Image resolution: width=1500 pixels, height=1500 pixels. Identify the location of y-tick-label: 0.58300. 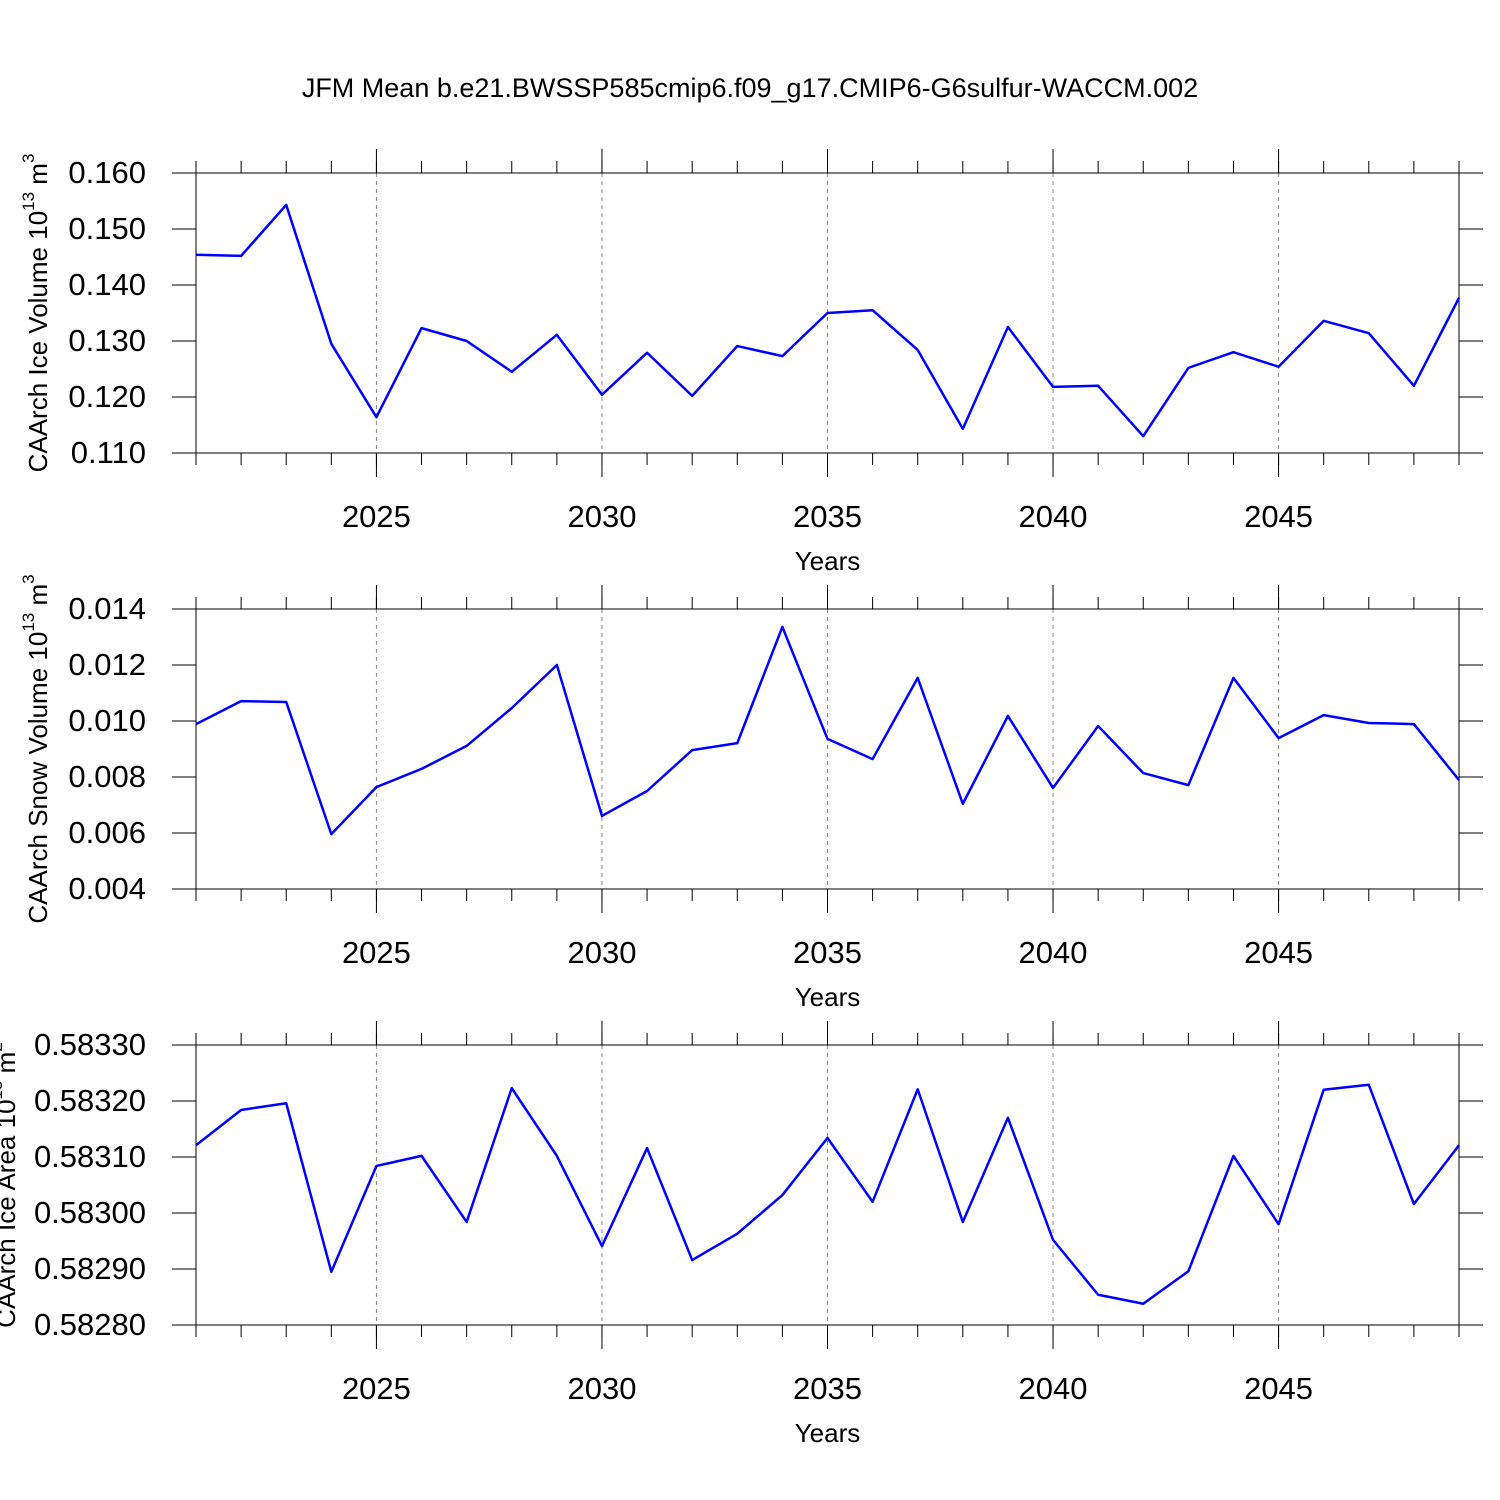
(90, 1212).